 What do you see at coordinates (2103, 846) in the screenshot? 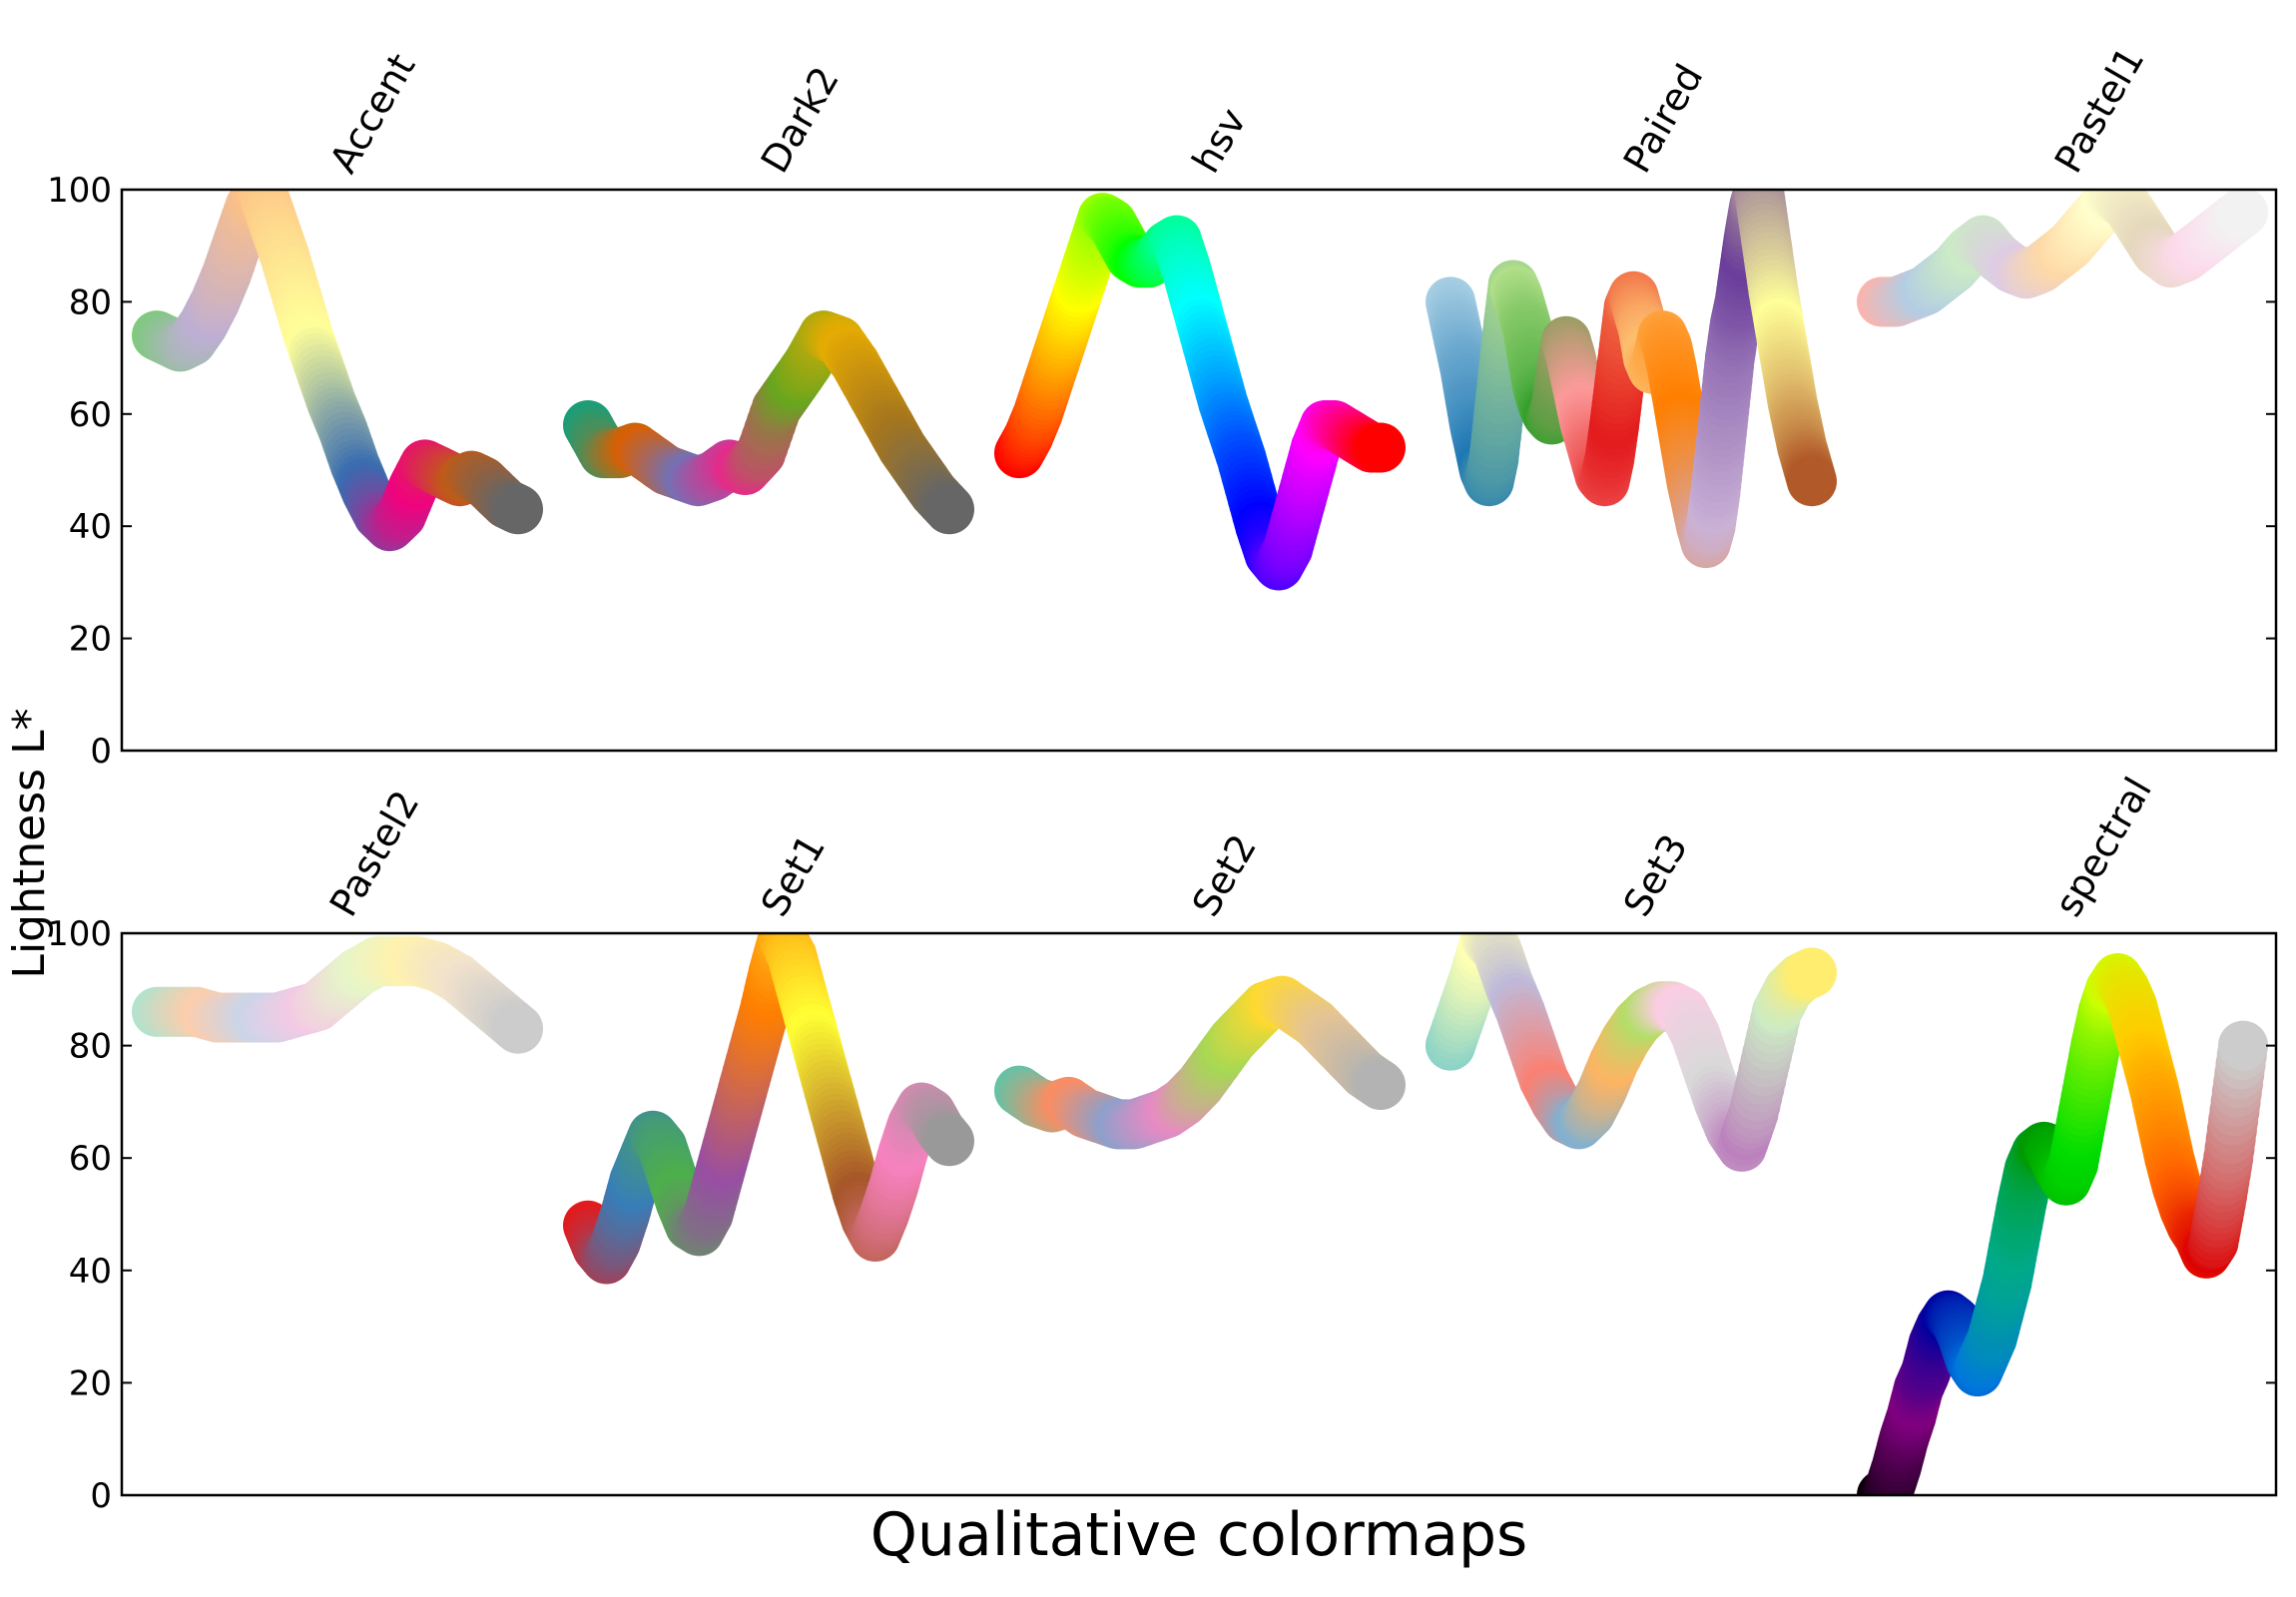
I see `colormap-name-label: spectral` at bounding box center [2103, 846].